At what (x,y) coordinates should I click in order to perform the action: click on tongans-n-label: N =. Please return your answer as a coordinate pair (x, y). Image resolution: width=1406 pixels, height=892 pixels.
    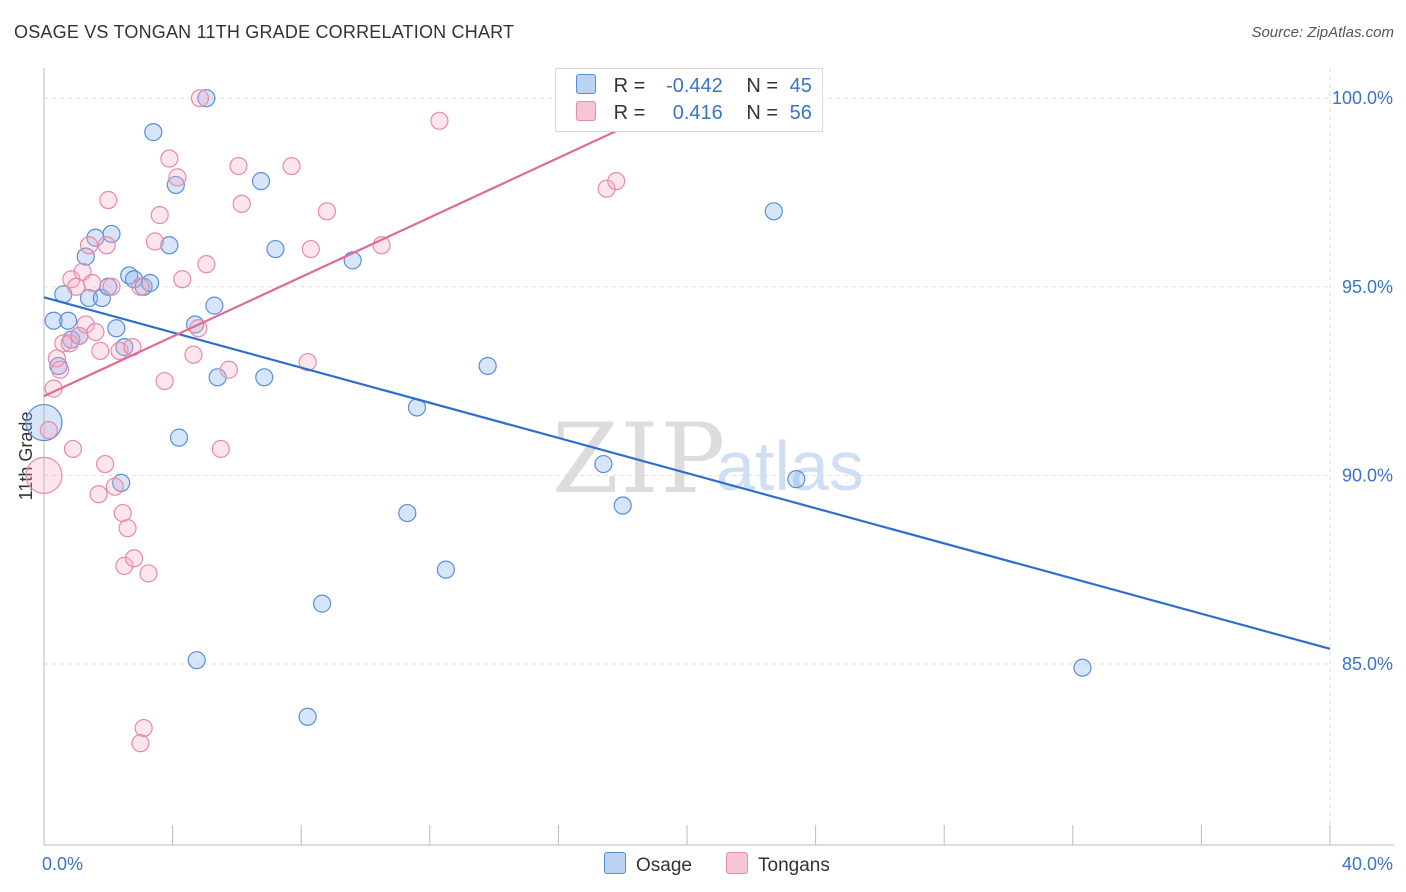
    Looking at the image, I should click on (762, 113).